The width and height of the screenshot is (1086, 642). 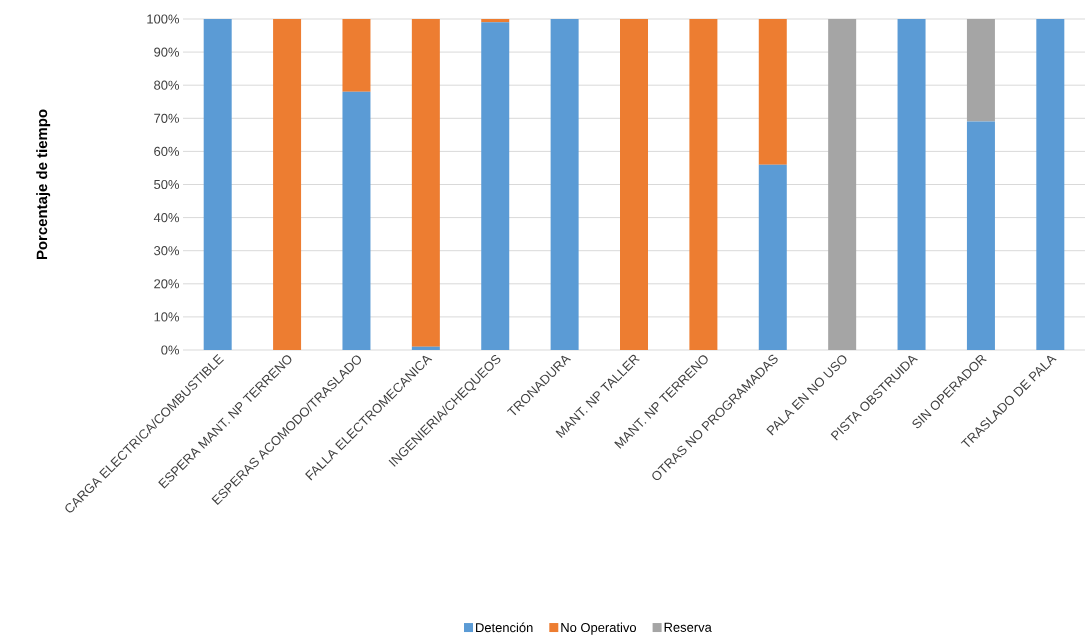 I want to click on y-tick-label: 100%, so click(x=163, y=19).